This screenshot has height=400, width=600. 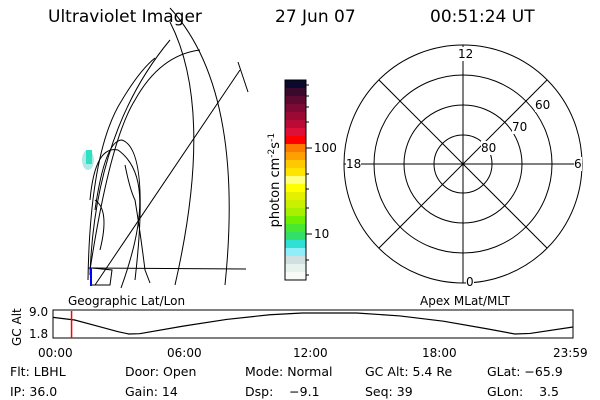 What do you see at coordinates (289, 371) in the screenshot?
I see `mode-info: Mode: Normal` at bounding box center [289, 371].